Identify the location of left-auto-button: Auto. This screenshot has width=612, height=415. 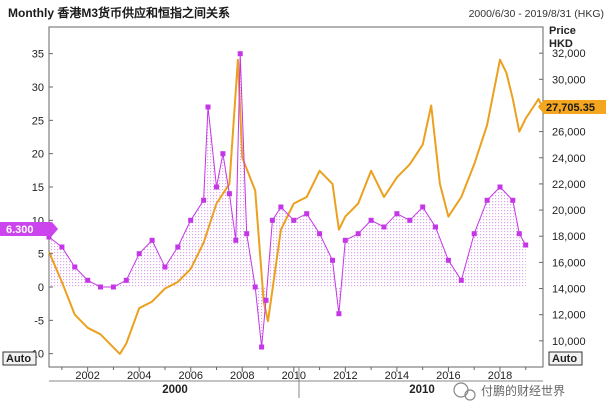
(19, 358).